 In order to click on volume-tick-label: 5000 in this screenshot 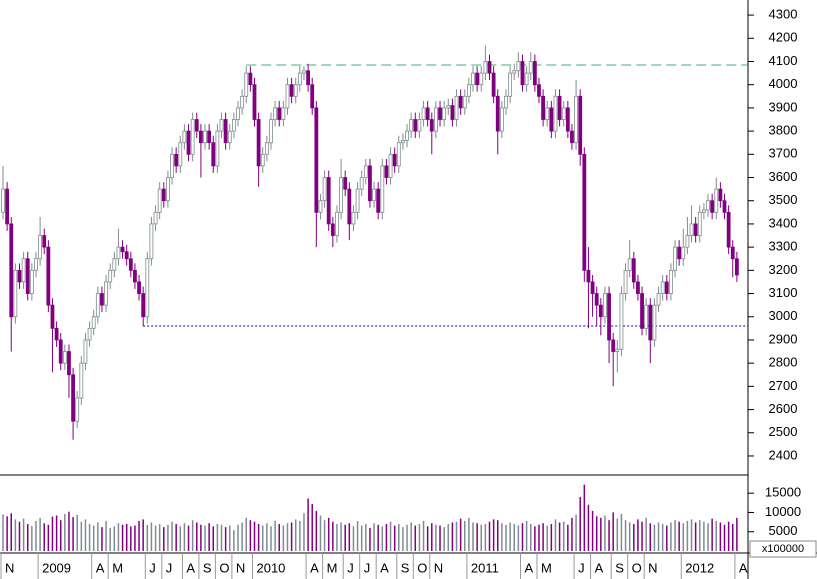, I will do `click(783, 530)`.